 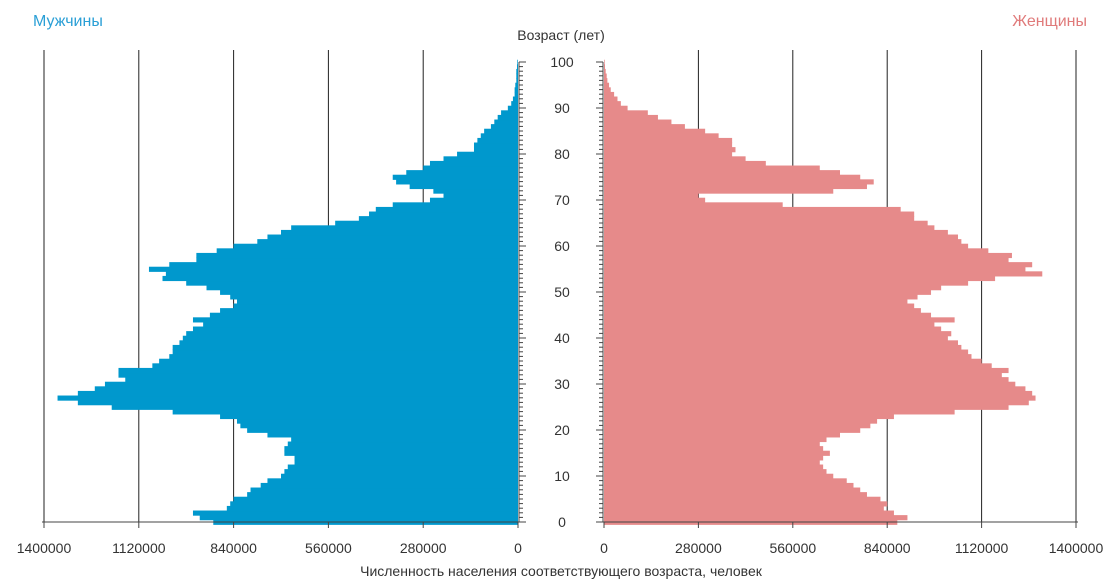 What do you see at coordinates (982, 548) in the screenshot?
I see `x-tick-label-right: 1120000` at bounding box center [982, 548].